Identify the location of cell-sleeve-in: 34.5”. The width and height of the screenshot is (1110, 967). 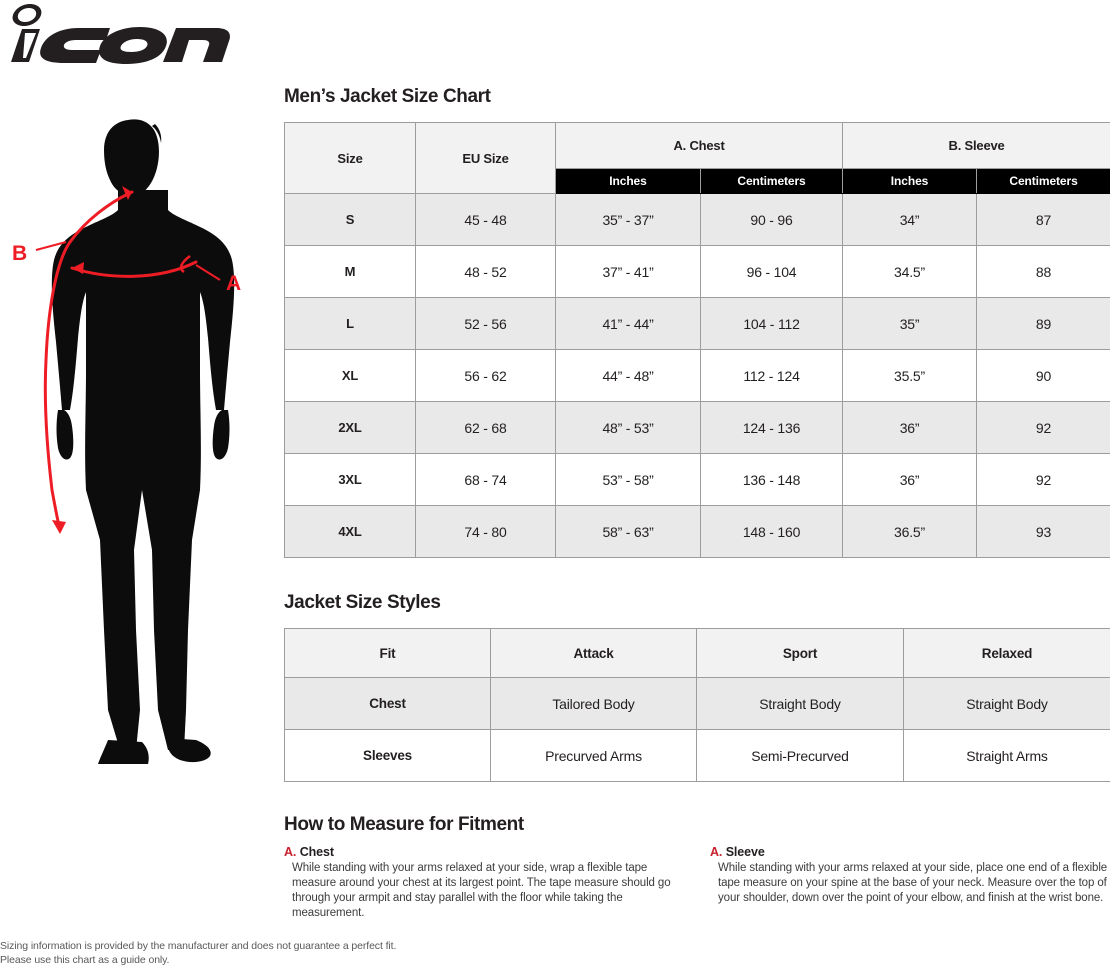
(910, 271).